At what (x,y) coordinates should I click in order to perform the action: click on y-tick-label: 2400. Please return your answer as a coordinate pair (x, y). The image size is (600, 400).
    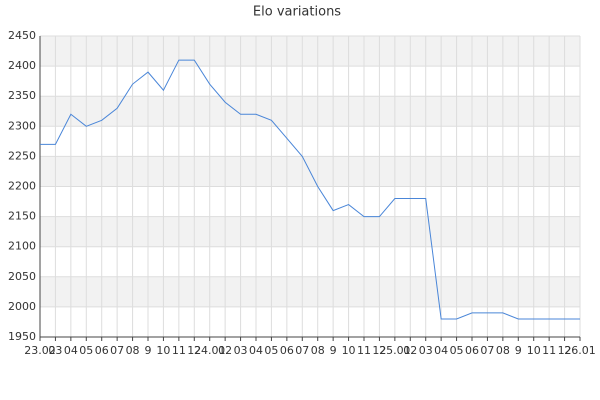
    Looking at the image, I should click on (22, 65).